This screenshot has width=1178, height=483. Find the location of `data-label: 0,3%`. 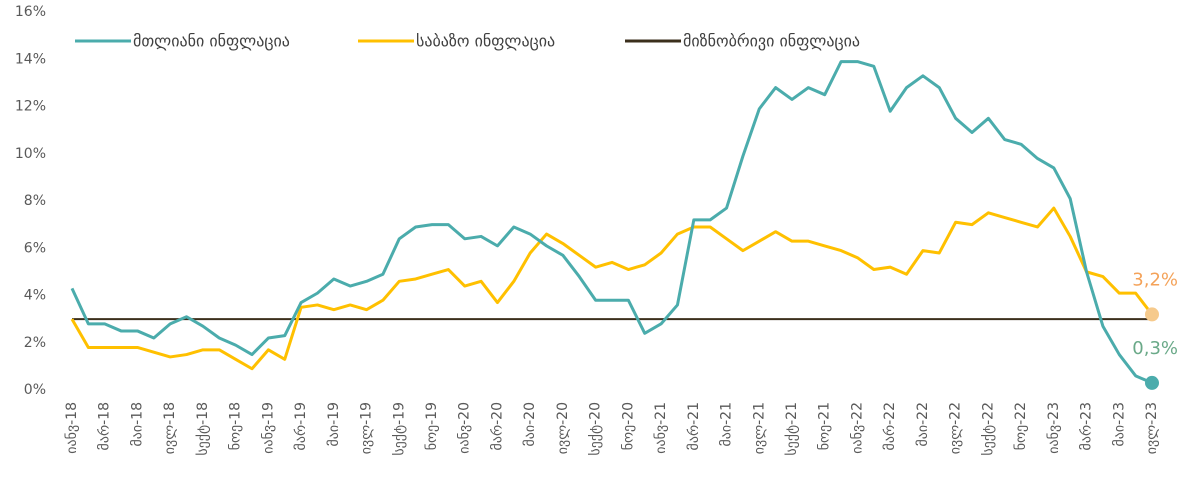

data-label: 0,3% is located at coordinates (1155, 348).